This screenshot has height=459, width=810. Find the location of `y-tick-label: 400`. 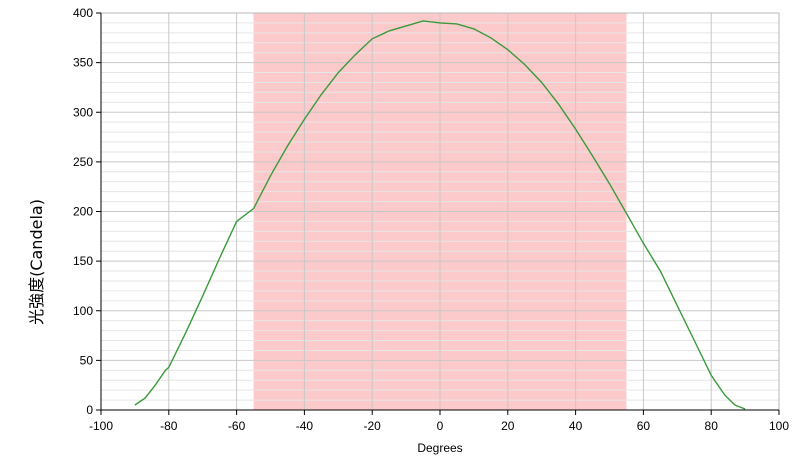

y-tick-label: 400 is located at coordinates (83, 13).